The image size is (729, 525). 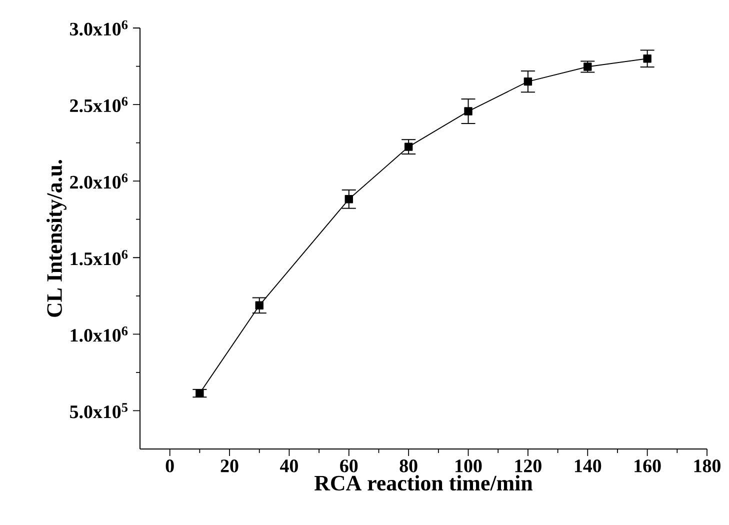 I want to click on y-tick-label: 3.0x10$^{6}$, so click(x=99, y=28).